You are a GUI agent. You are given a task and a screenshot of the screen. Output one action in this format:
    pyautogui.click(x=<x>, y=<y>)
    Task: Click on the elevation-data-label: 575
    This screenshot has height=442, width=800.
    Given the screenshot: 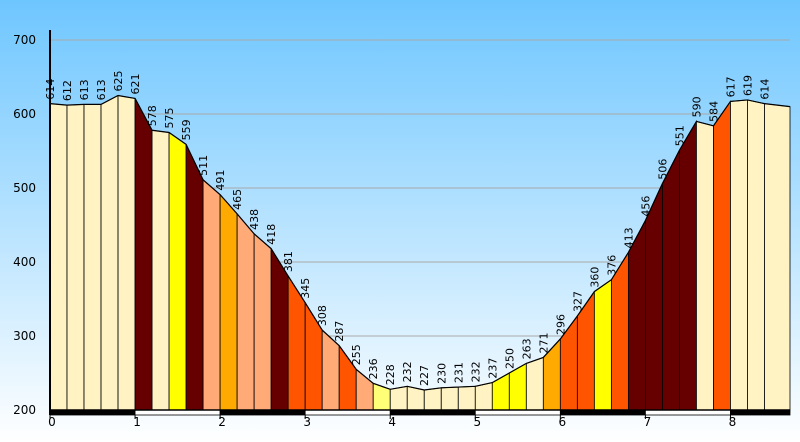 What is the action you would take?
    pyautogui.click(x=169, y=118)
    